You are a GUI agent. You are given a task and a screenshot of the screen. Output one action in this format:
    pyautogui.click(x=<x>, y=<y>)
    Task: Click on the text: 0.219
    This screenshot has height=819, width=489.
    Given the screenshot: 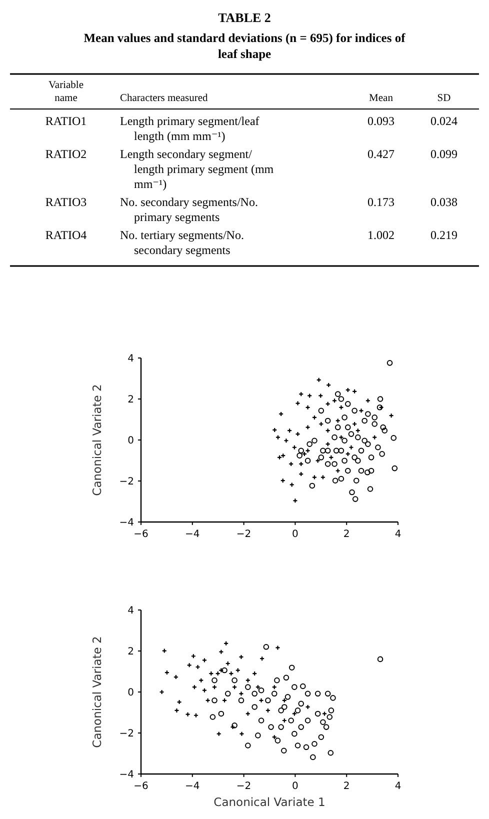 What is the action you would take?
    pyautogui.click(x=444, y=235)
    